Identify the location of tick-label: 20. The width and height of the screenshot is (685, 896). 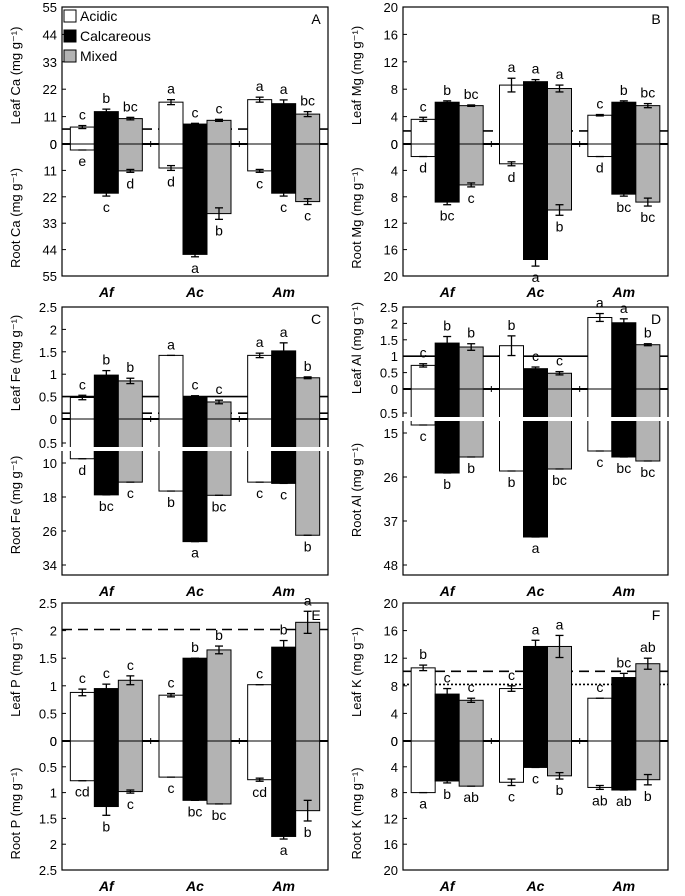
(391, 276).